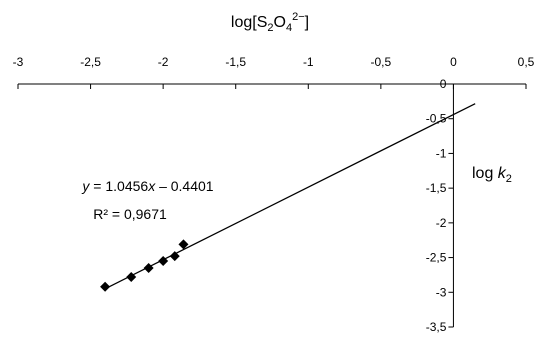 Image resolution: width=543 pixels, height=340 pixels. What do you see at coordinates (308, 62) in the screenshot?
I see `x-tick-label: -1` at bounding box center [308, 62].